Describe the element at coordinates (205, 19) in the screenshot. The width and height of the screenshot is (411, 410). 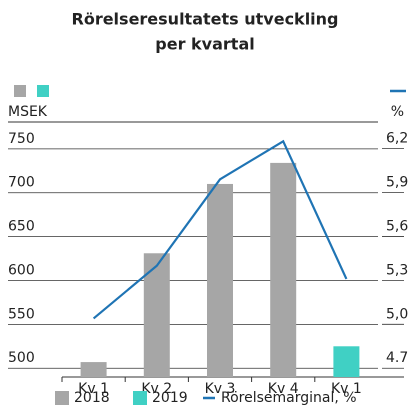
I see `chart-title: Rörelseresultatets utveckling` at that location.